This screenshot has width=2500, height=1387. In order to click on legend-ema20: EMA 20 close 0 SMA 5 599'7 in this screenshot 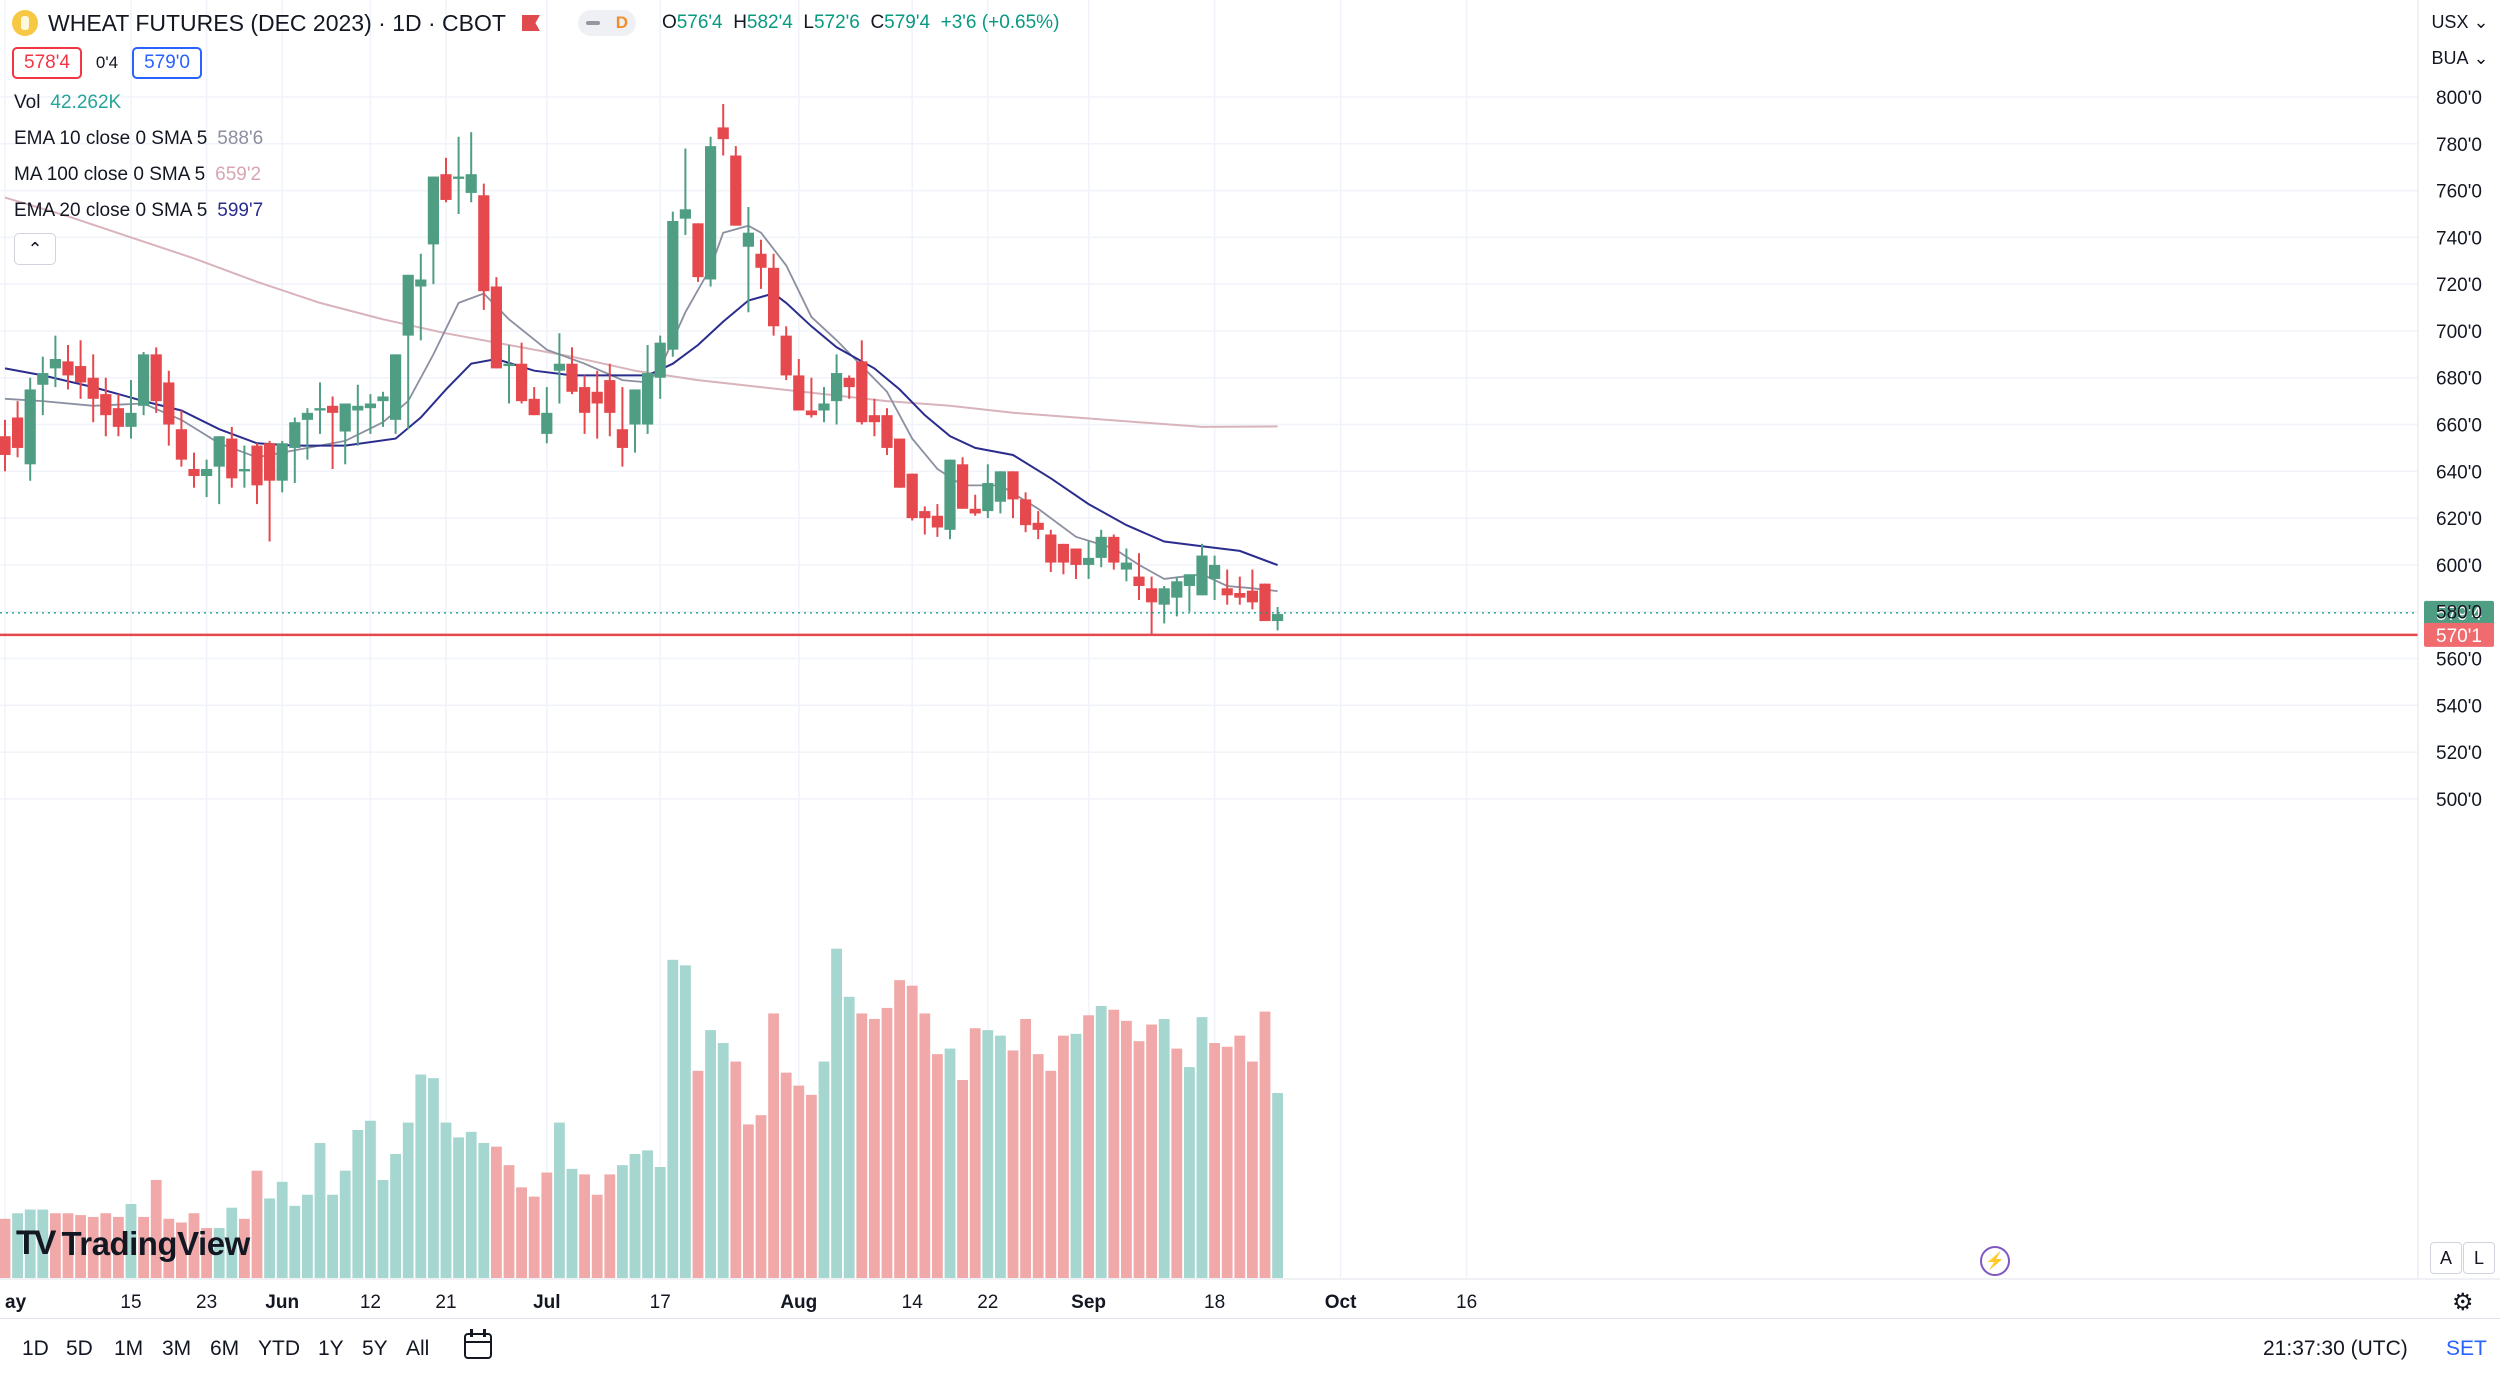, I will do `click(138, 211)`.